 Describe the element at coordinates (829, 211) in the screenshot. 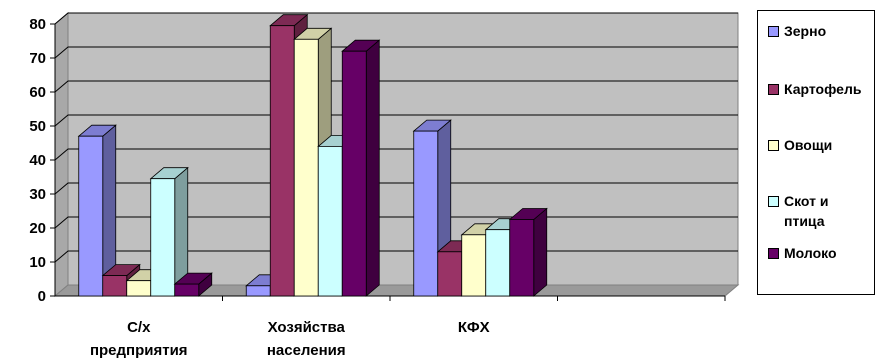

I see `legend-label: Скот и птица` at that location.